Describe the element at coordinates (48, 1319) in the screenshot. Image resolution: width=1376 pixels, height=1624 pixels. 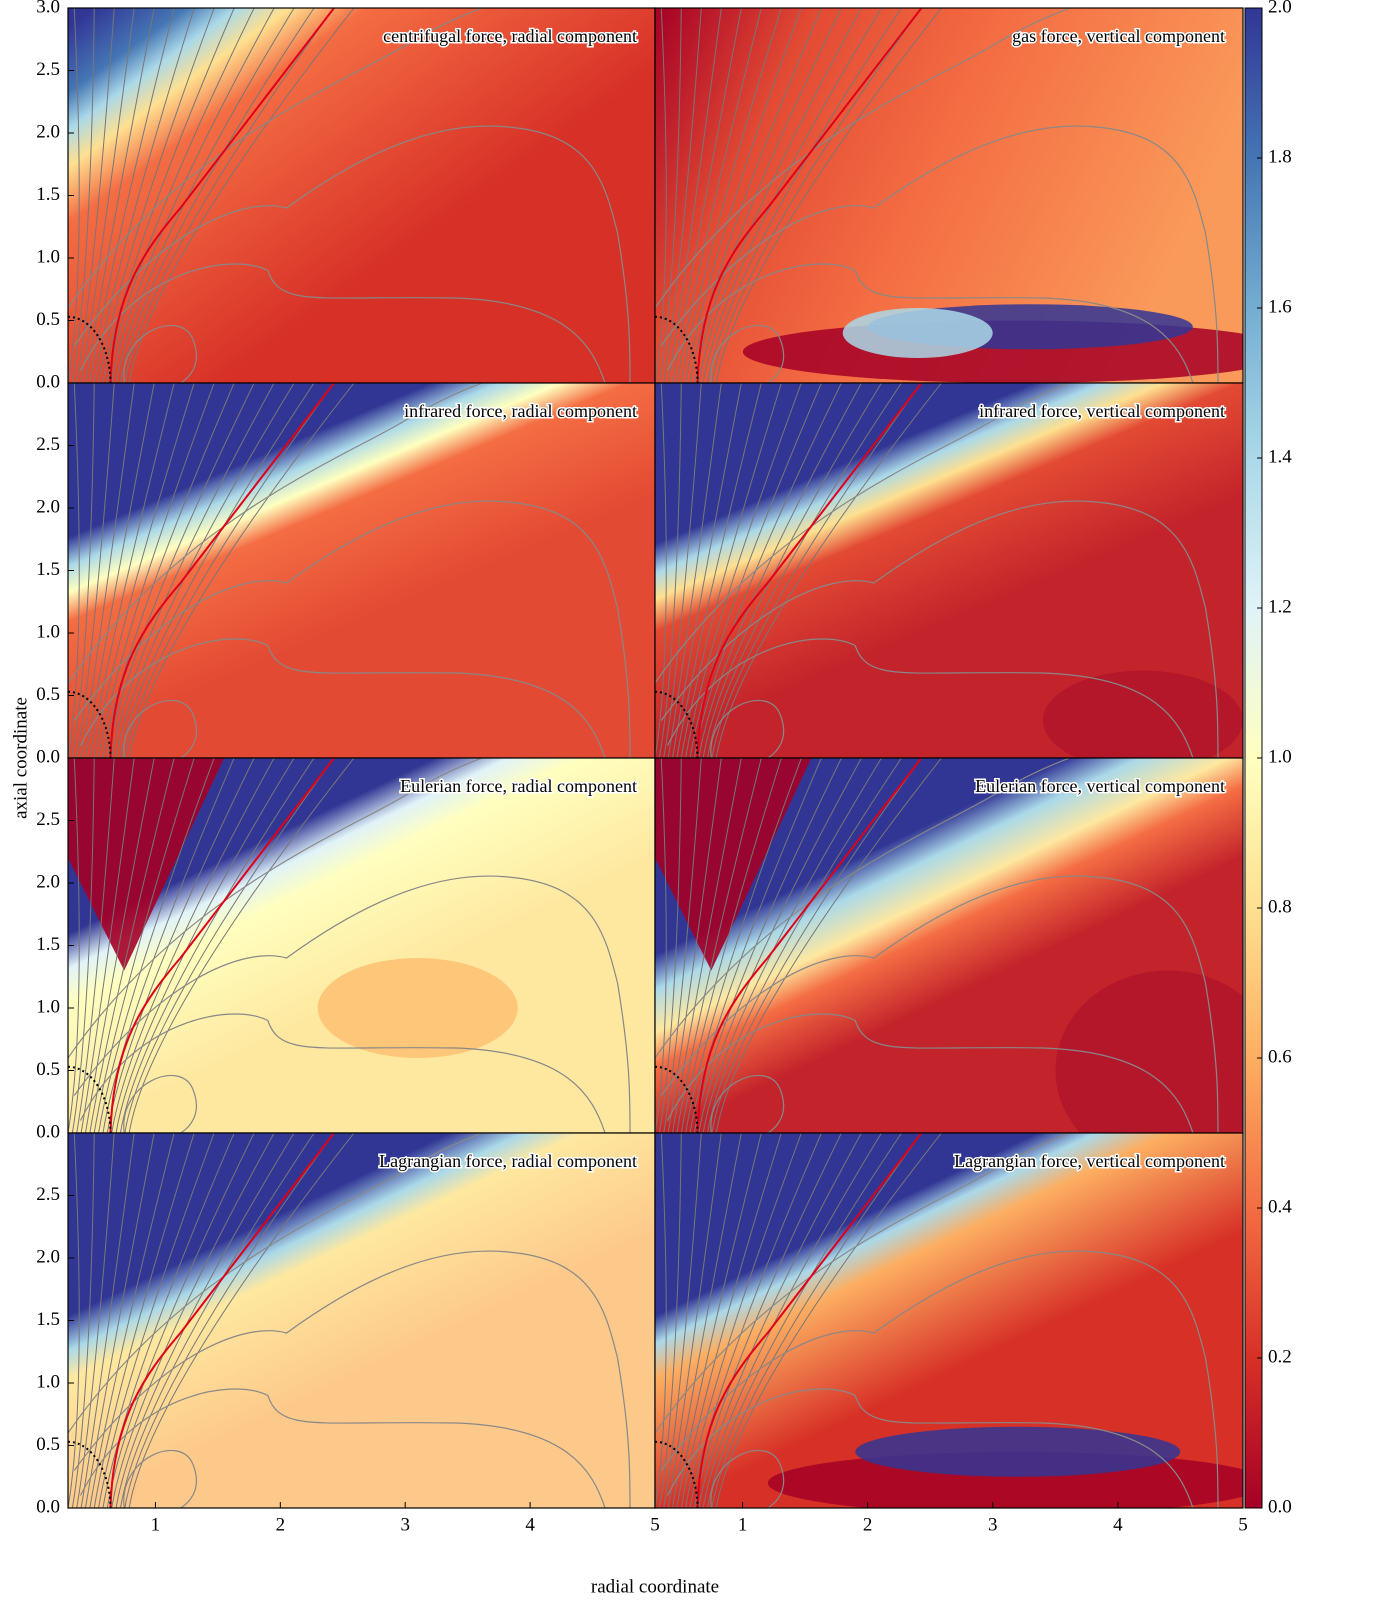
I see `y-tick-label: 1.5` at that location.